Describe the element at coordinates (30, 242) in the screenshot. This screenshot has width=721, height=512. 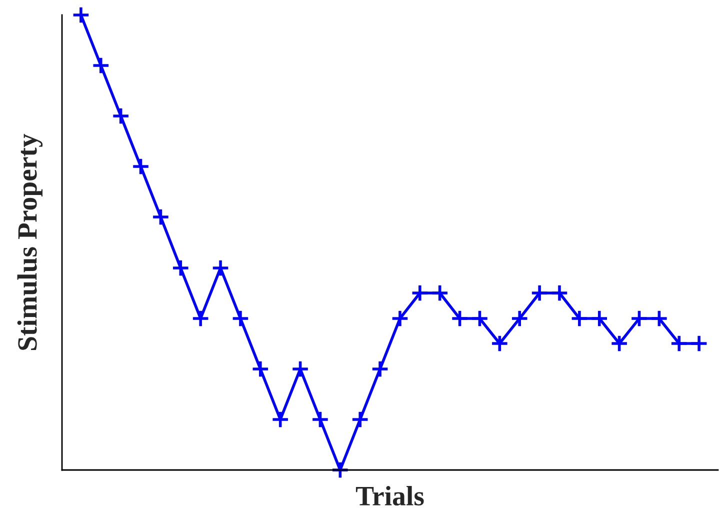
I see `y-axis-title: Stimulus Property` at that location.